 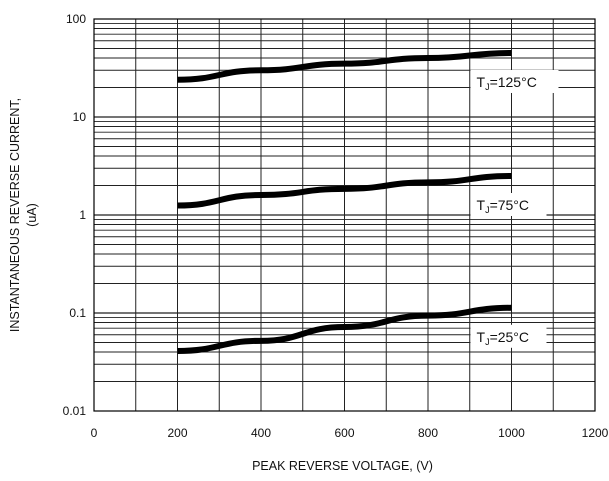 I want to click on series-label-layer: TJ=125°C TJ=75°C TJ=25°C, so click(x=514, y=208).